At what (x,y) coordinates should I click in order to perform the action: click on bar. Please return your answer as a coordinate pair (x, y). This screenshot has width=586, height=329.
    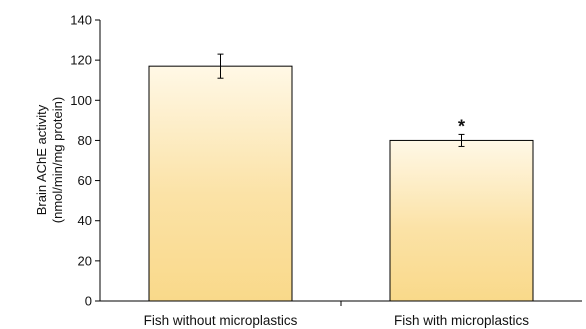
    Looking at the image, I should click on (461, 220).